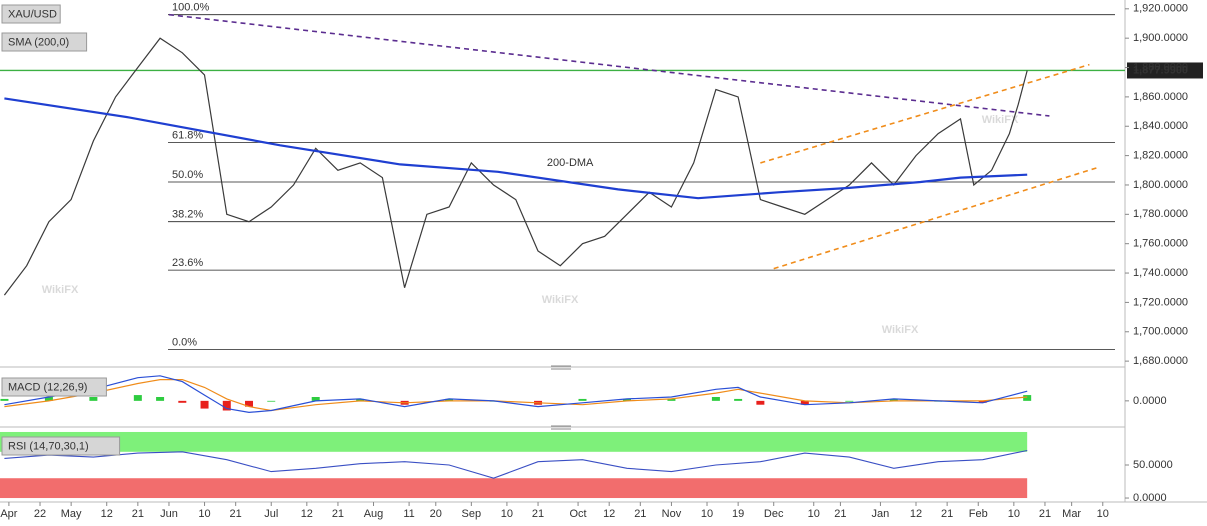 This screenshot has height=526, width=1207. What do you see at coordinates (1160, 126) in the screenshot?
I see `y-tick-label: 1,840.0000` at bounding box center [1160, 126].